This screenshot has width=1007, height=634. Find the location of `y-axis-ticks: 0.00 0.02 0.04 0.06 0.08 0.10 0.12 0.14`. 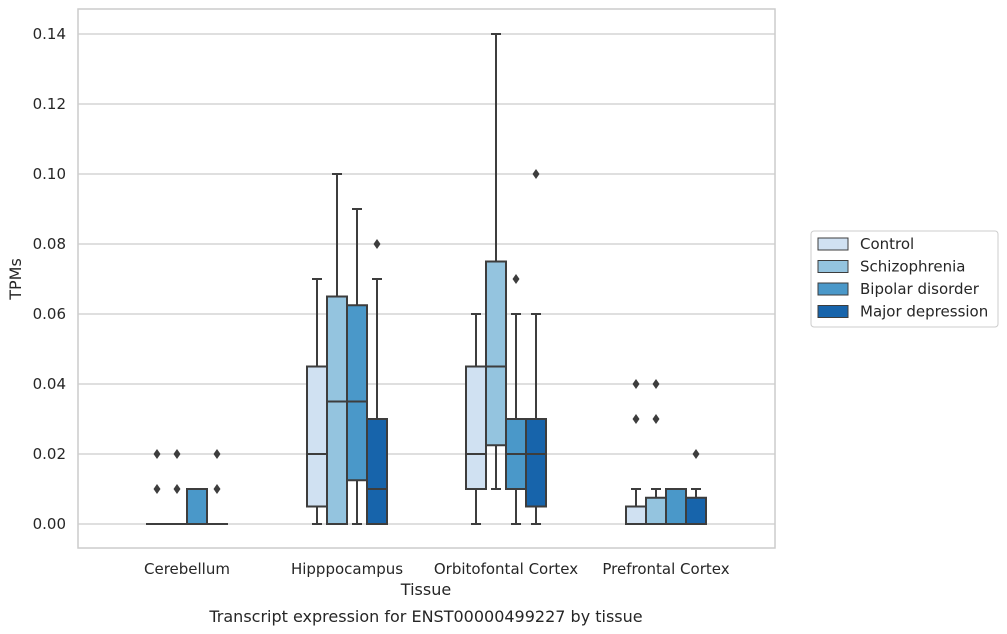

y-axis-ticks: 0.00 0.02 0.04 0.06 0.08 0.10 0.12 0.14 is located at coordinates (49, 279).